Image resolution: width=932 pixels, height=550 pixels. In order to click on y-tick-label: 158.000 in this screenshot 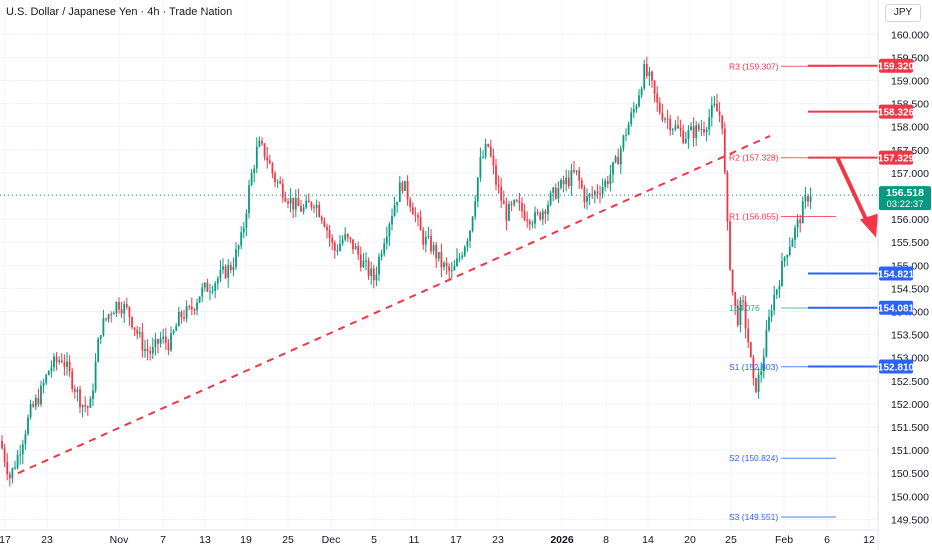, I will do `click(910, 128)`.